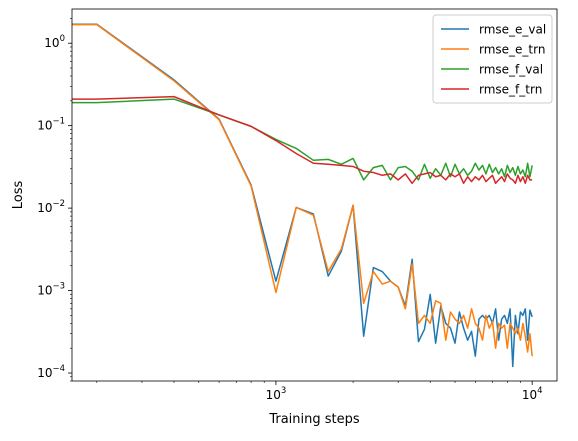 Image resolution: width=578 pixels, height=441 pixels. I want to click on legend-label-rmse-e-val: rmse_e_val, so click(512, 30).